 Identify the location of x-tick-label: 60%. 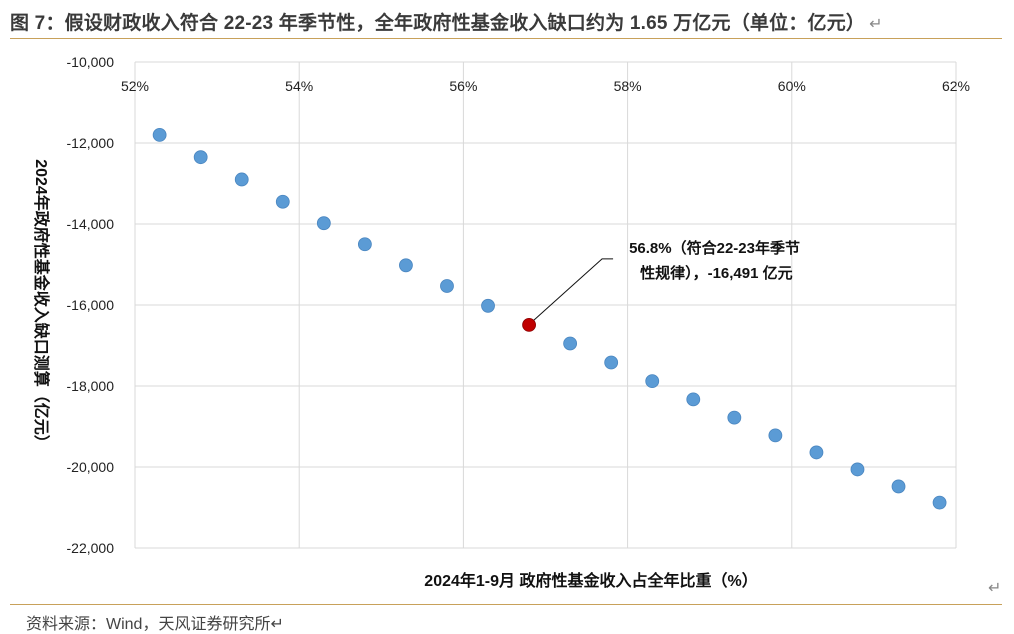
(792, 86).